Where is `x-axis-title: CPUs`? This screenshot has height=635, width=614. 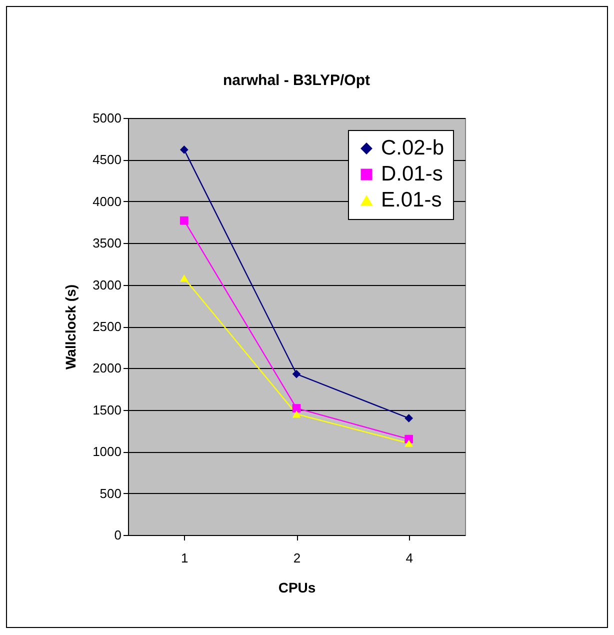
x-axis-title: CPUs is located at coordinates (297, 588).